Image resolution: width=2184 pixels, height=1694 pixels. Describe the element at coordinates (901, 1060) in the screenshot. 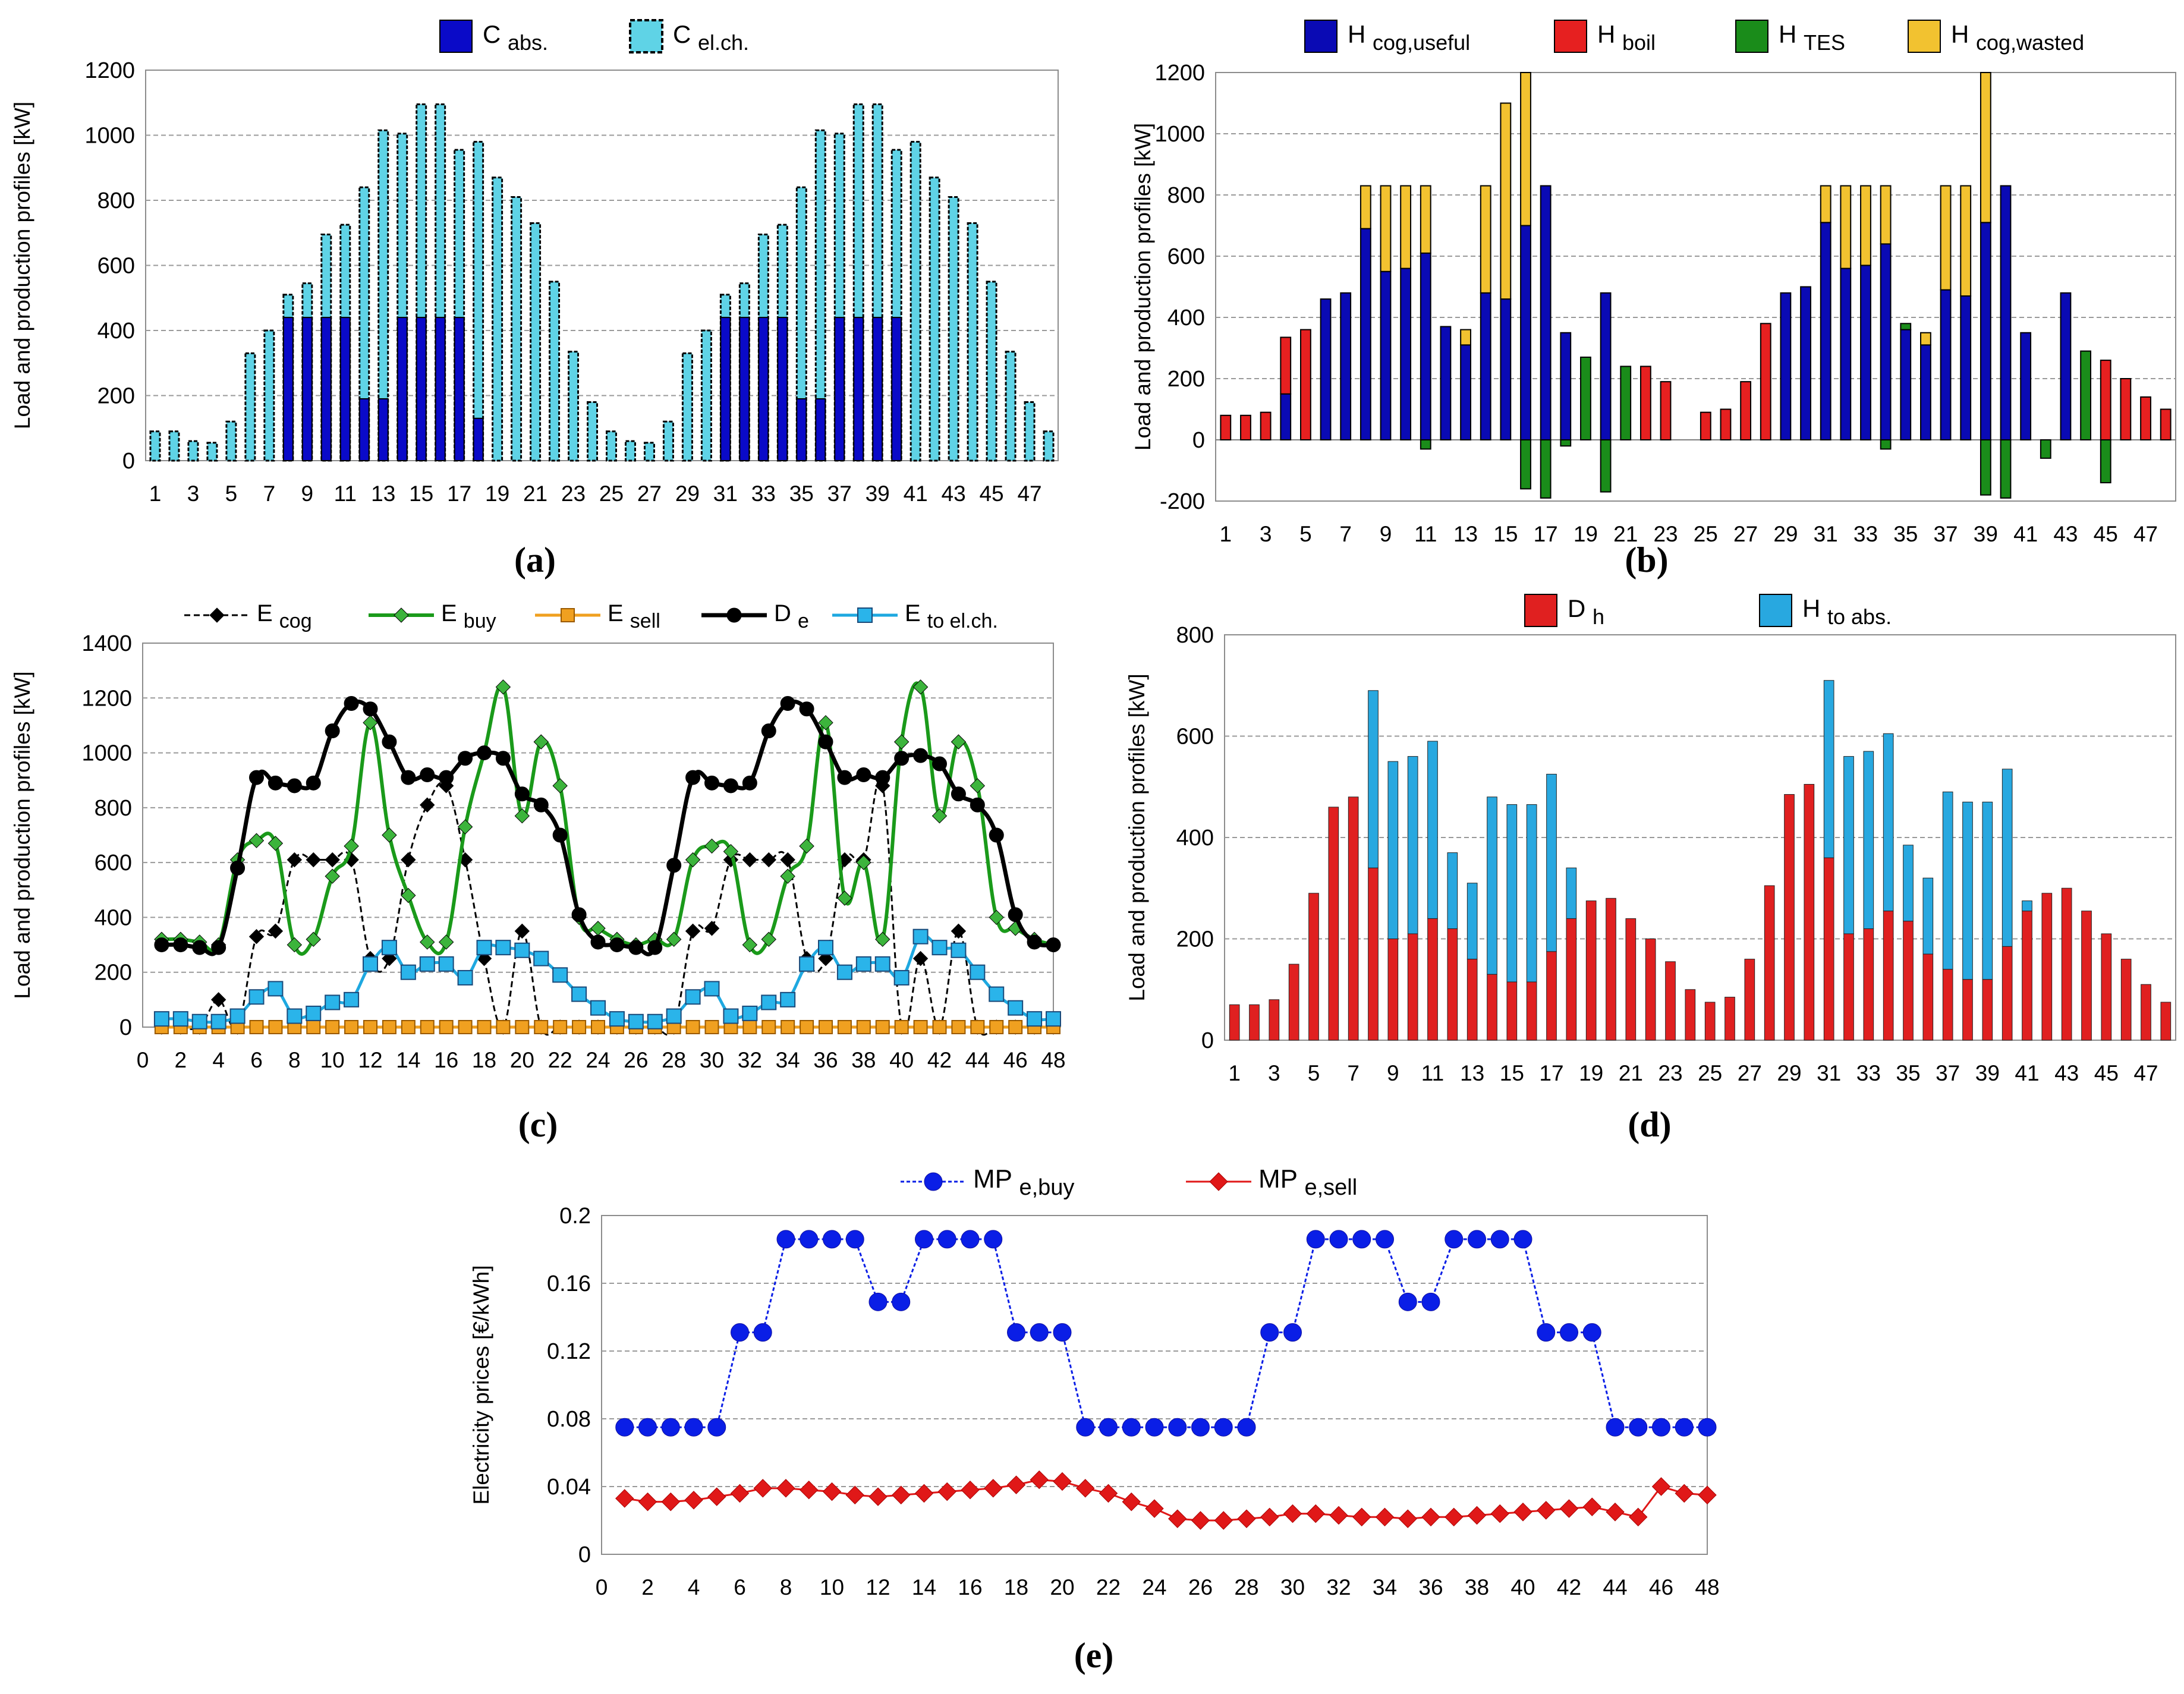

I see `chart-c-xtick-label: 40` at that location.